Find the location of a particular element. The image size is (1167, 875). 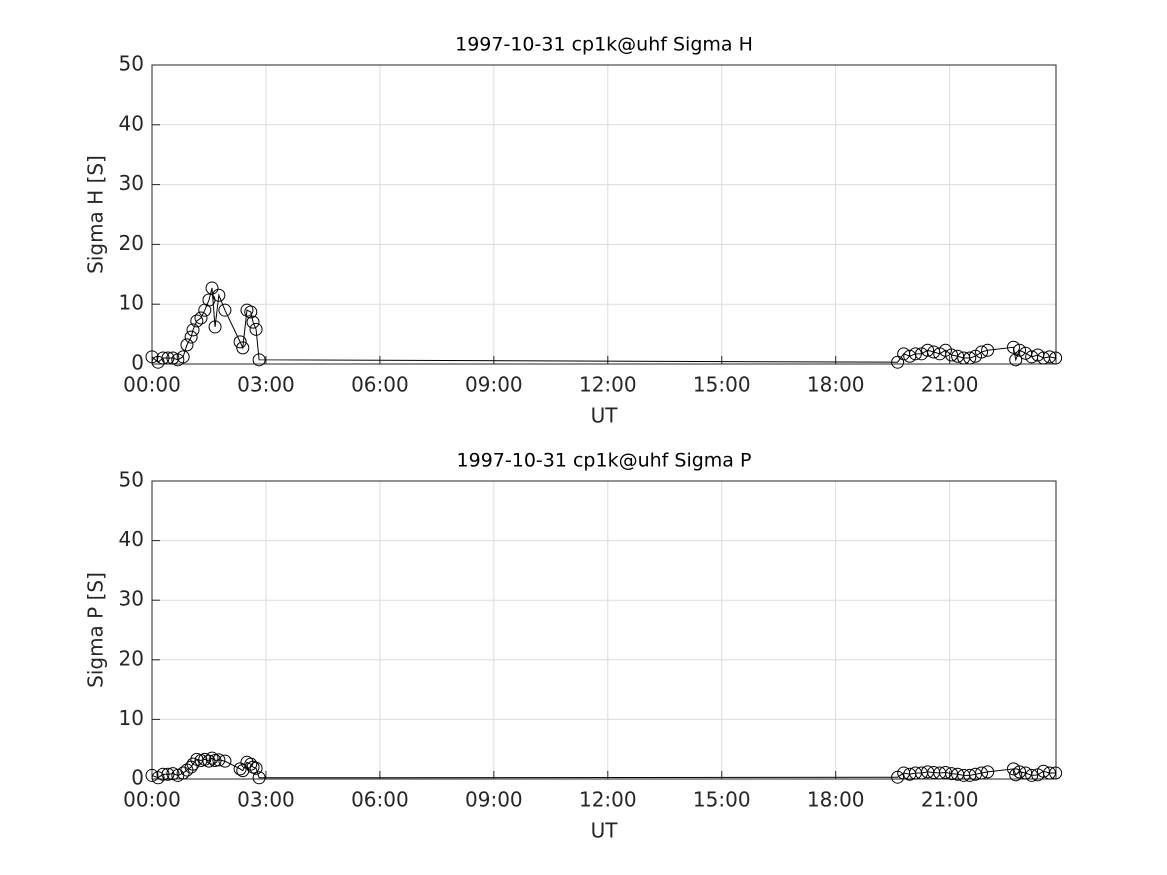

y-axis-label: Sigma H [S] is located at coordinates (96, 214).